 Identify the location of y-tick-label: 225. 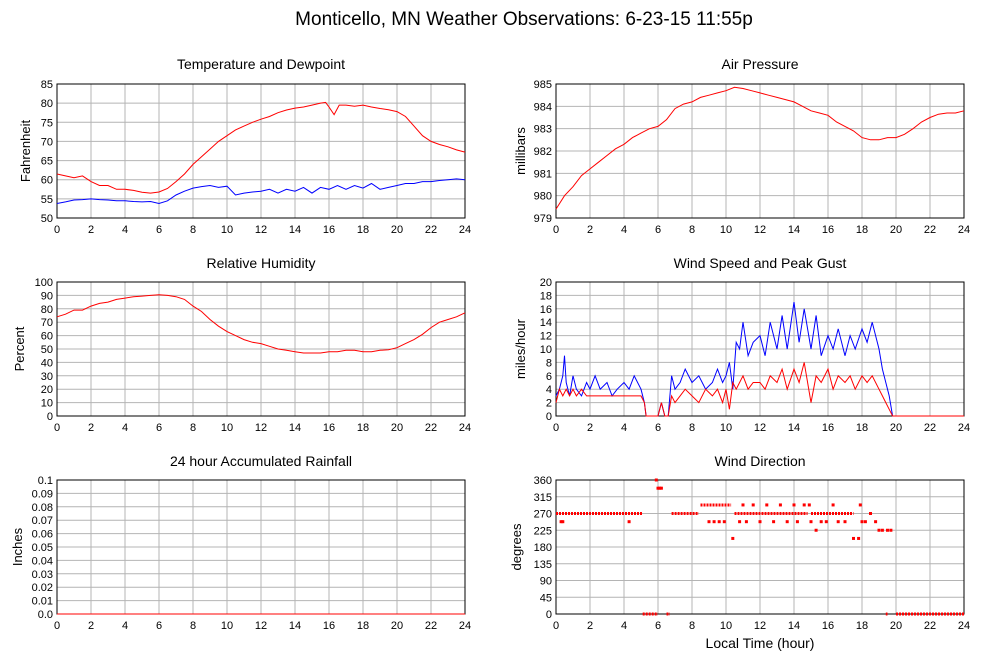
(543, 531).